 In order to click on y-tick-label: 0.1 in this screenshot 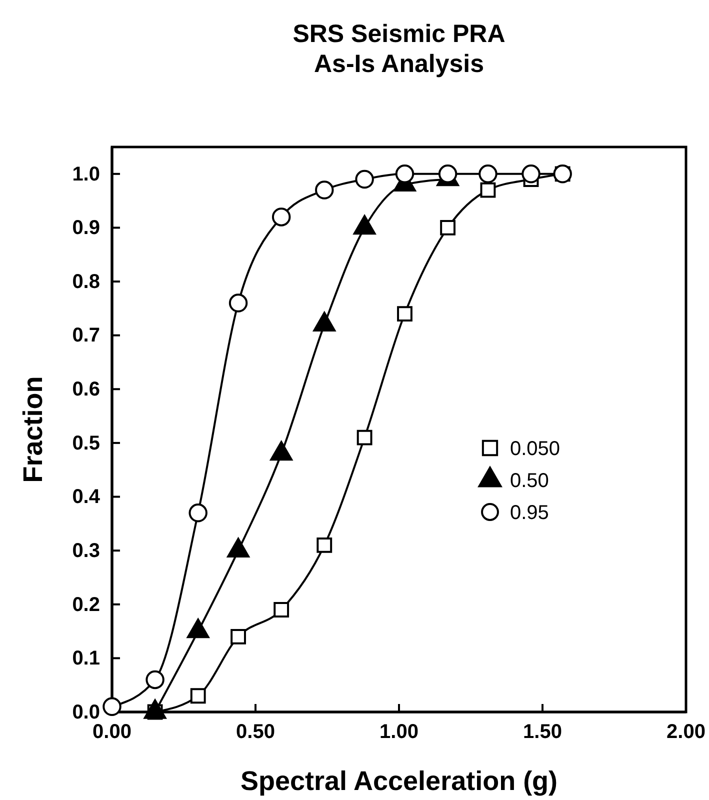, I will do `click(86, 659)`.